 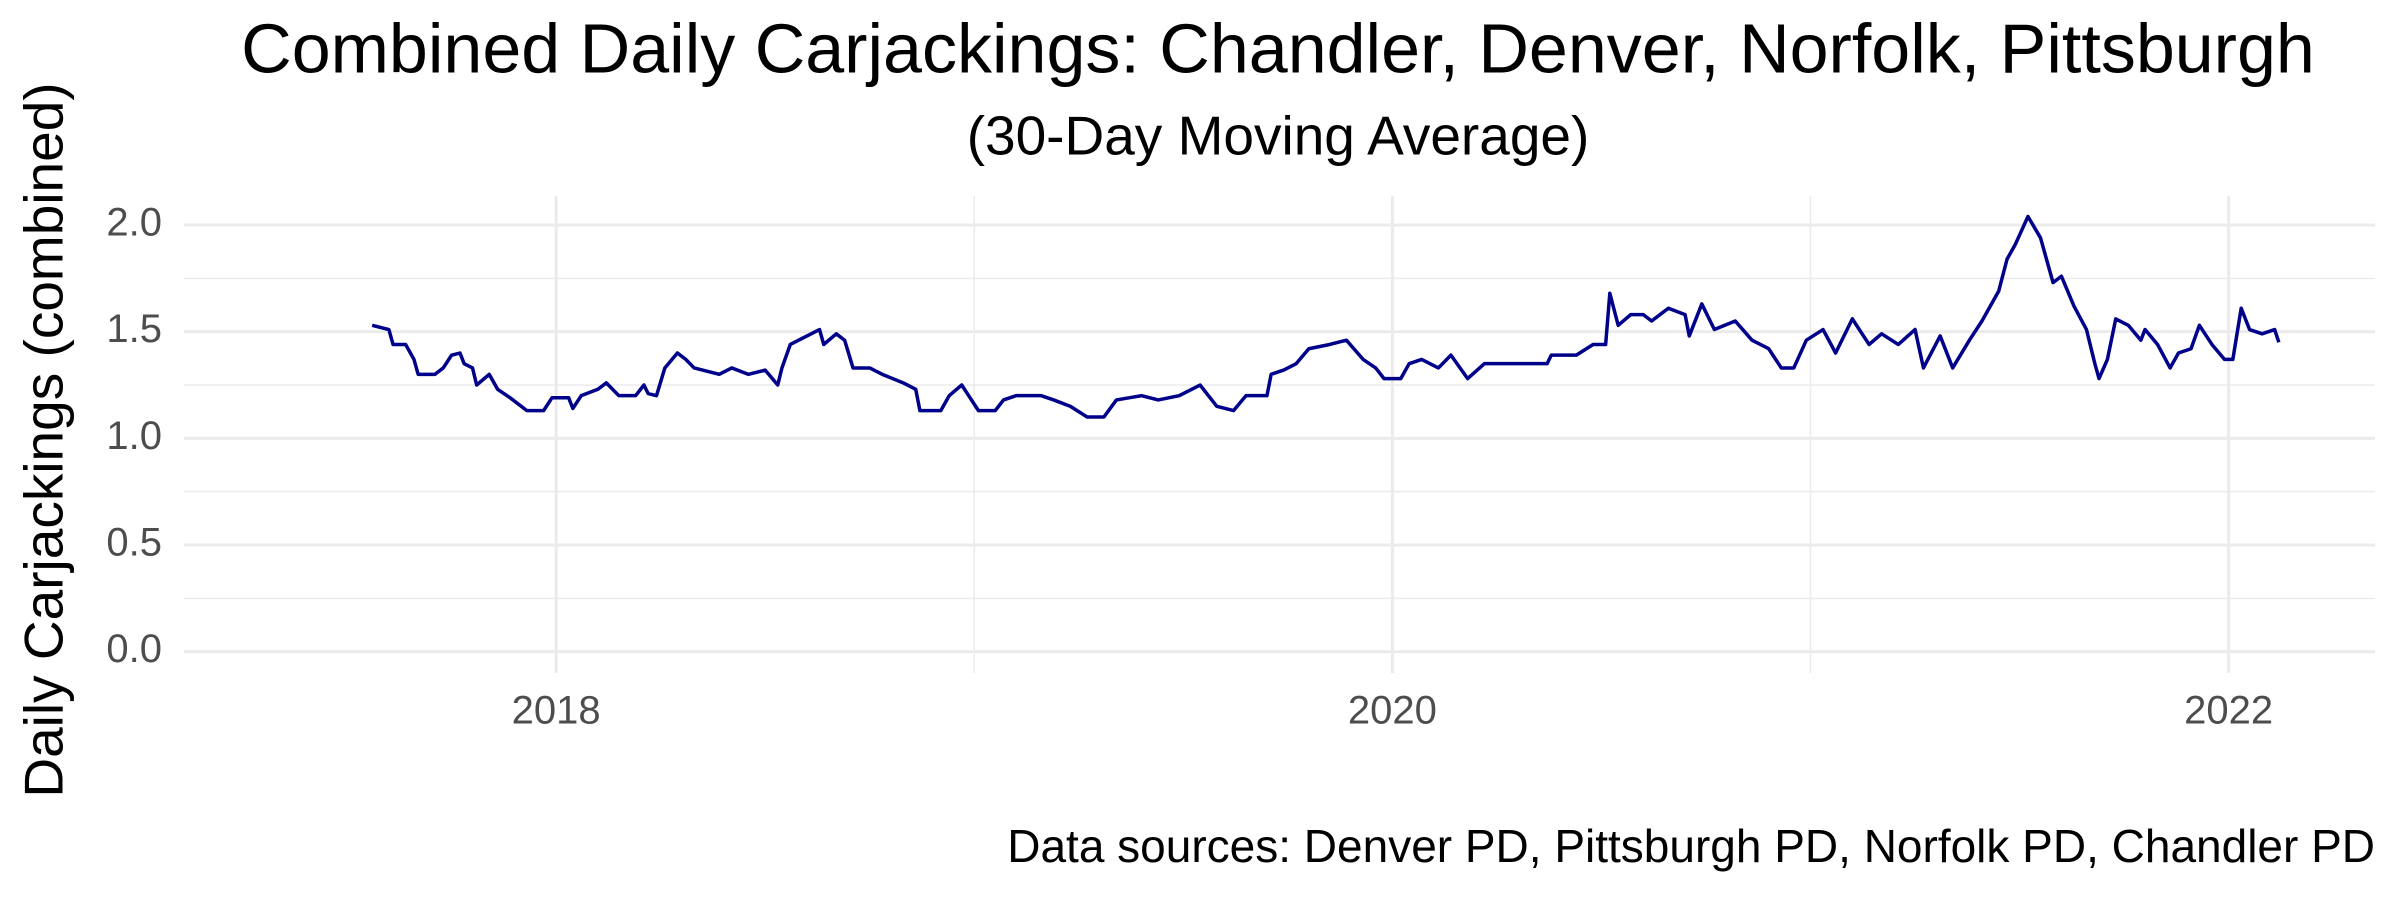 I want to click on x-tick-label: 2018, so click(x=556, y=711).